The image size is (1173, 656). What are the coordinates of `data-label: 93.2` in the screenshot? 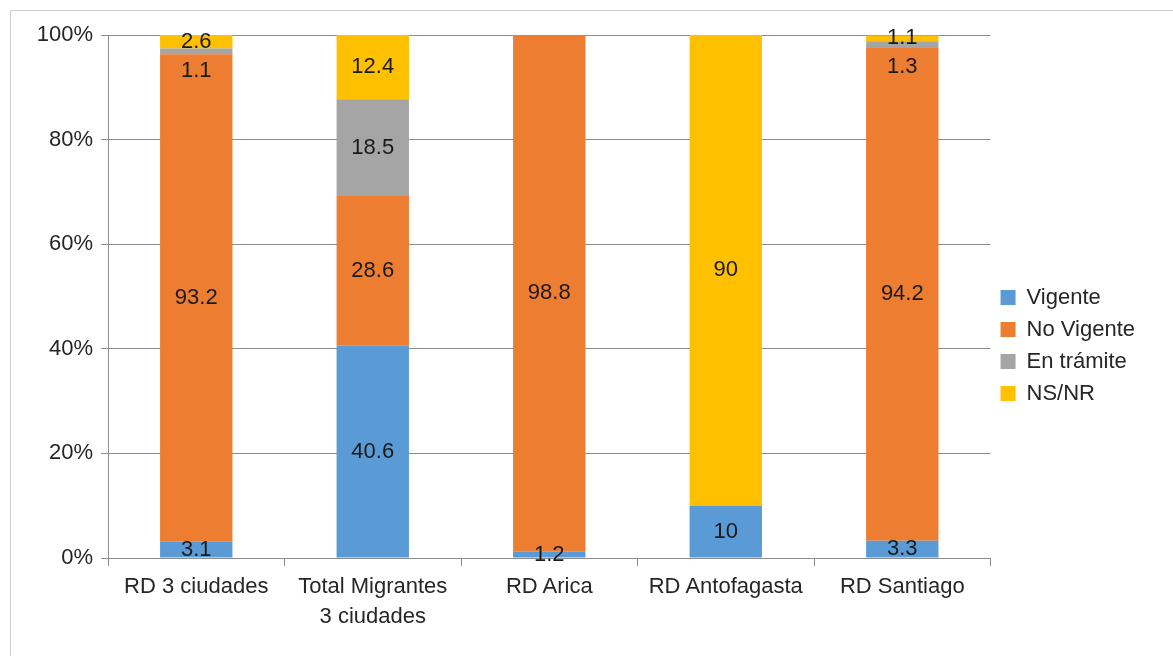 It's located at (196, 297).